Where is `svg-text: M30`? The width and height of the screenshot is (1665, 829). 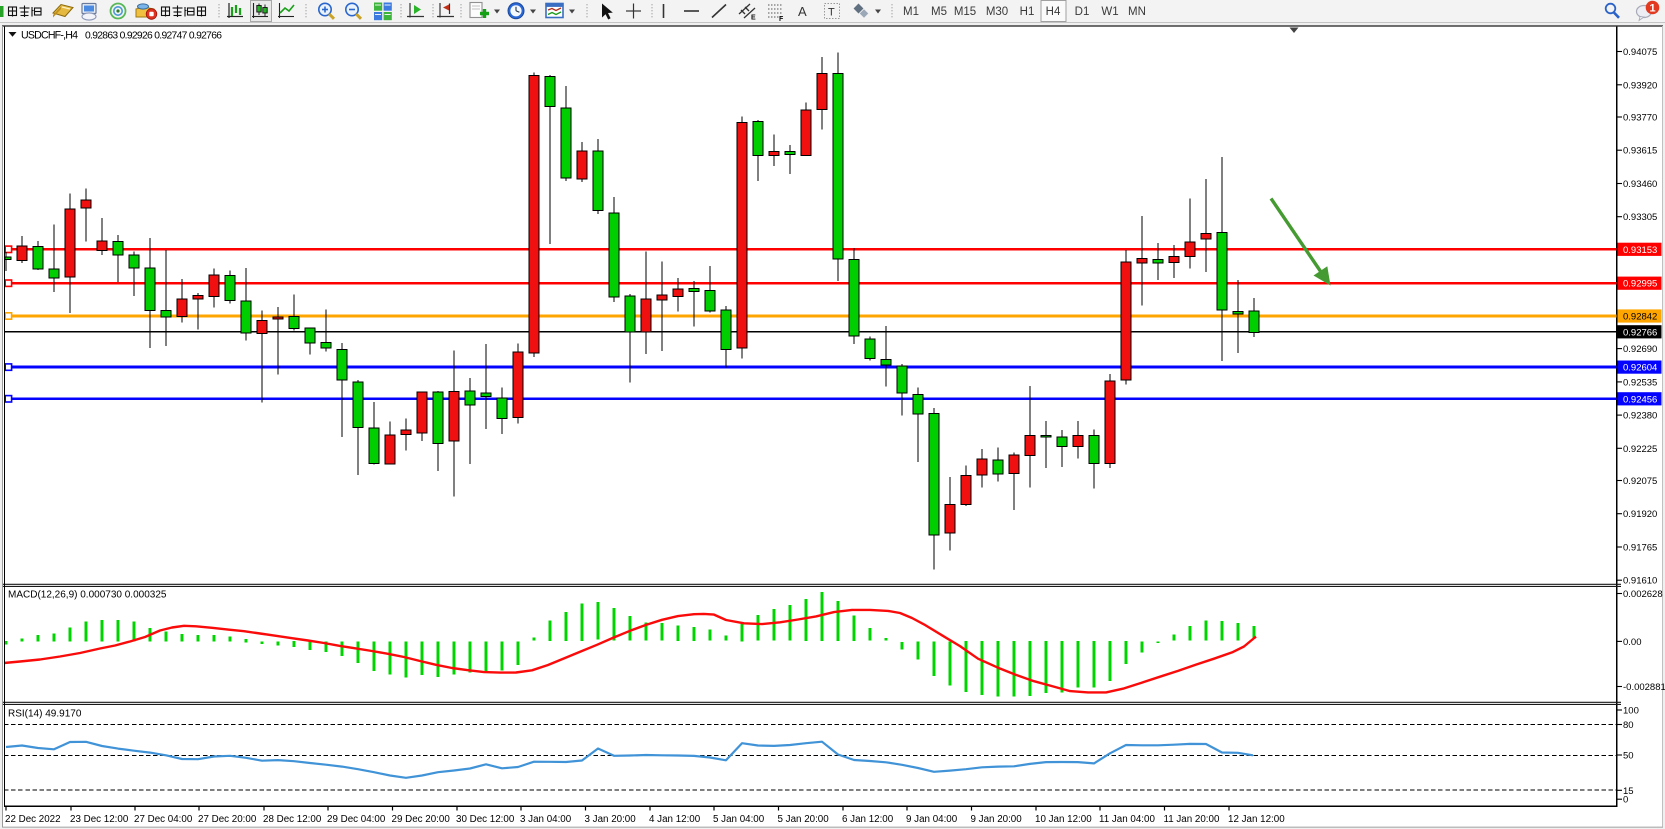 svg-text: M30 is located at coordinates (997, 12).